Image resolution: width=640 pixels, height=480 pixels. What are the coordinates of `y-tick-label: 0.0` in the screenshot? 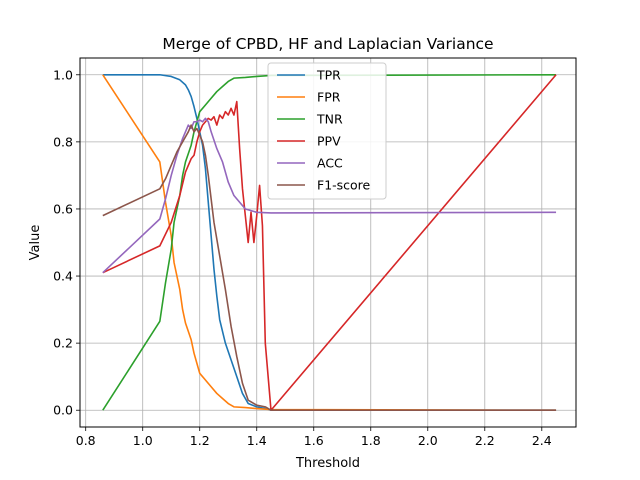 It's located at (63, 410).